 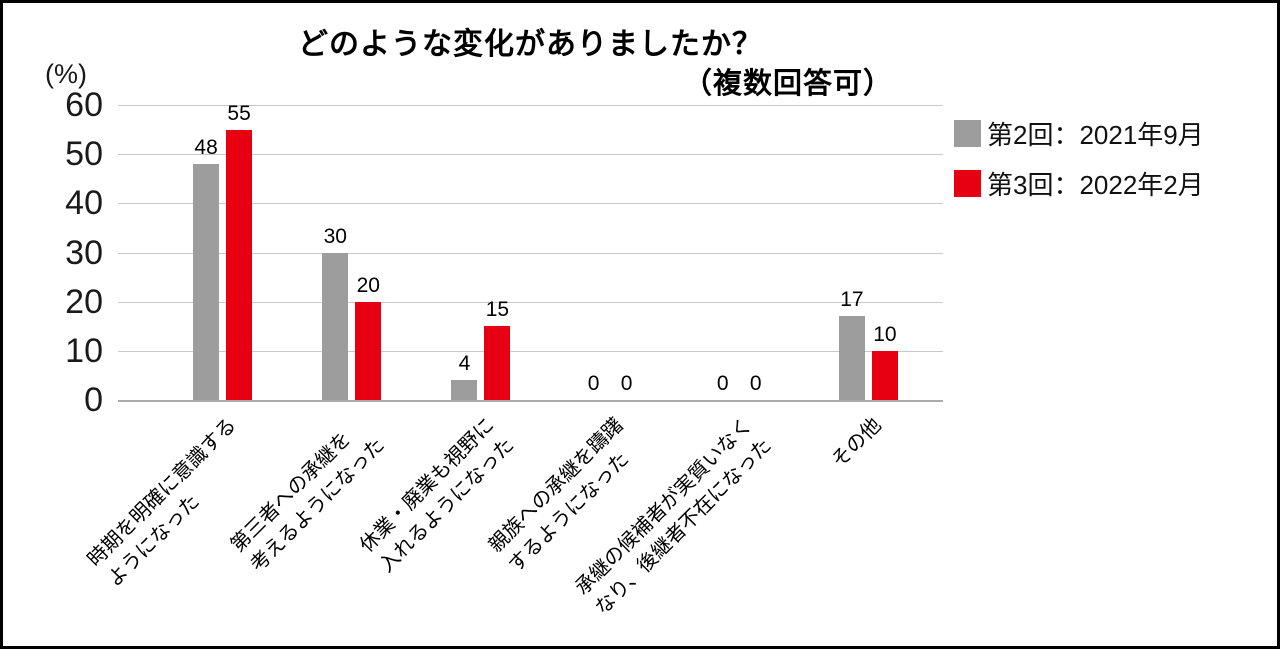 I want to click on legend-item: 第3回：2022年2月, so click(x=1079, y=183).